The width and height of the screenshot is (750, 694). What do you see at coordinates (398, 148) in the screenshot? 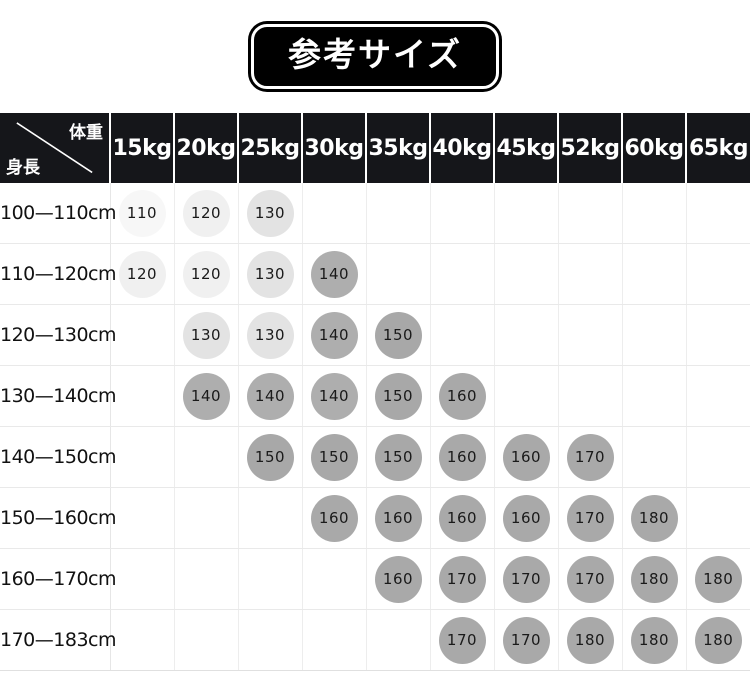
I see `weight-header-35kg: 35kg` at bounding box center [398, 148].